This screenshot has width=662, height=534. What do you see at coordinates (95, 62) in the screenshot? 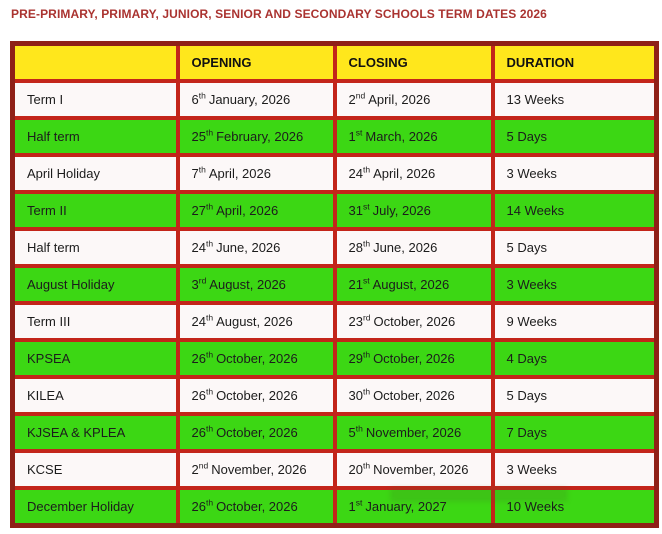
I see `header-event-cell` at bounding box center [95, 62].